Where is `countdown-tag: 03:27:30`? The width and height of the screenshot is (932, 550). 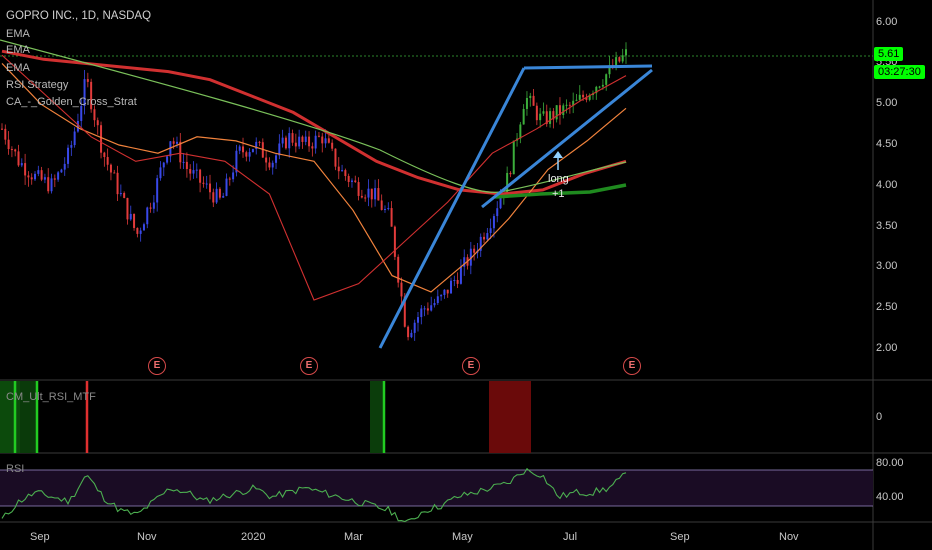
countdown-tag: 03:27:30 is located at coordinates (899, 72).